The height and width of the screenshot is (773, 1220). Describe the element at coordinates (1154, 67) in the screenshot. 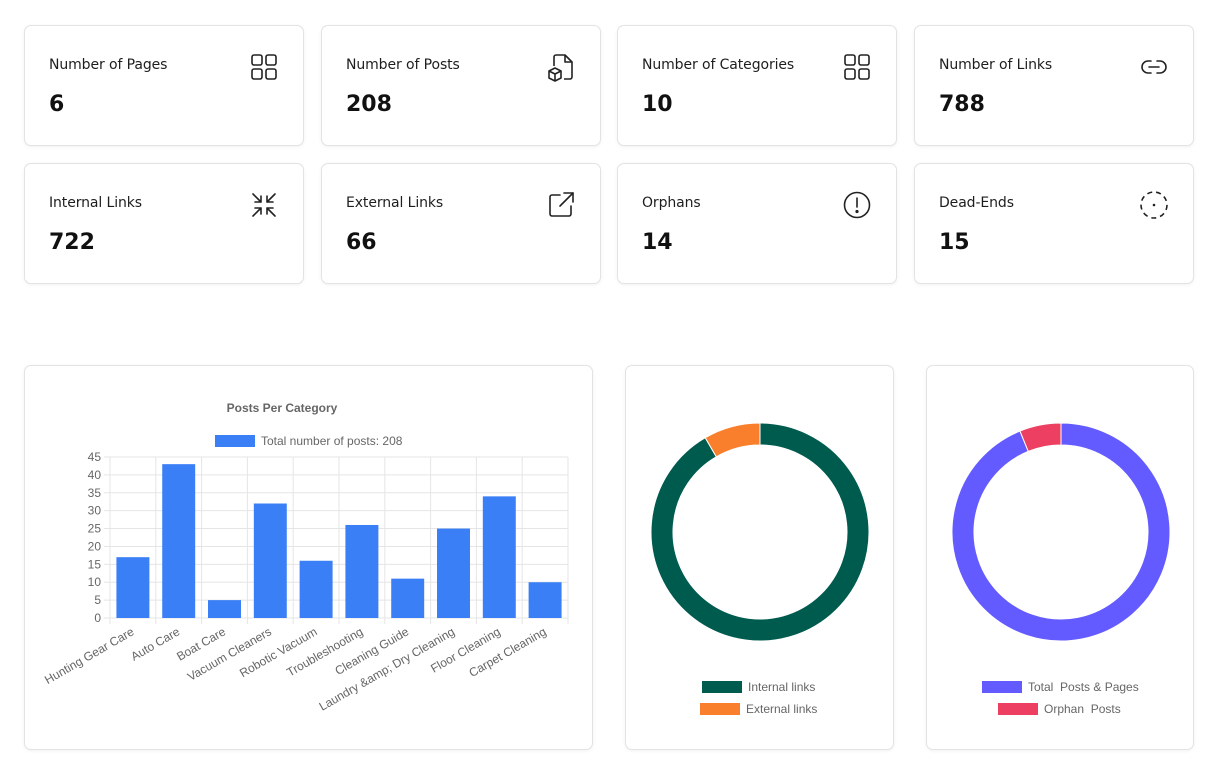

I see `link-icon` at that location.